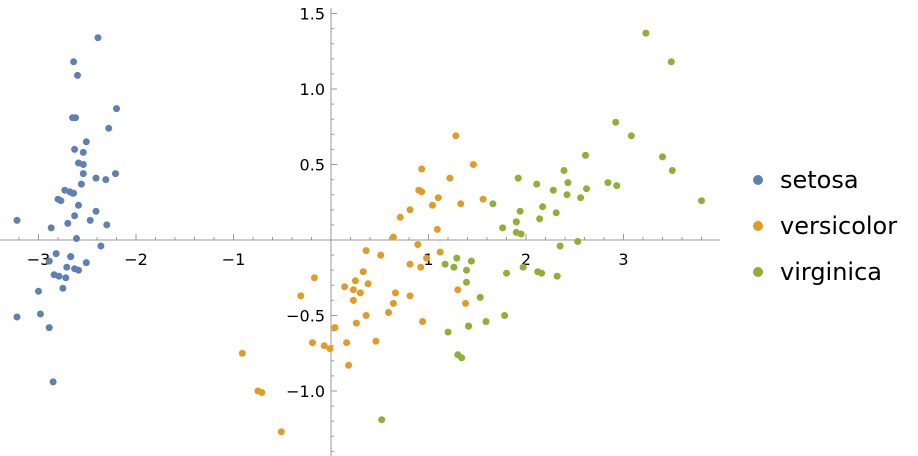 The image size is (918, 456). Describe the element at coordinates (623, 259) in the screenshot. I see `x-tick-label: 3` at that location.